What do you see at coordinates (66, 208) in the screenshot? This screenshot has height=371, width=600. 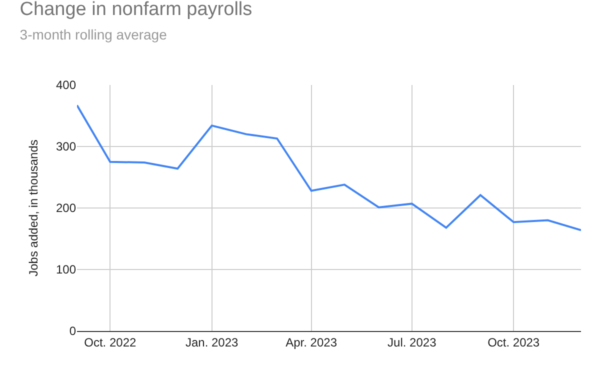 I see `y-tick-label: 200` at bounding box center [66, 208].